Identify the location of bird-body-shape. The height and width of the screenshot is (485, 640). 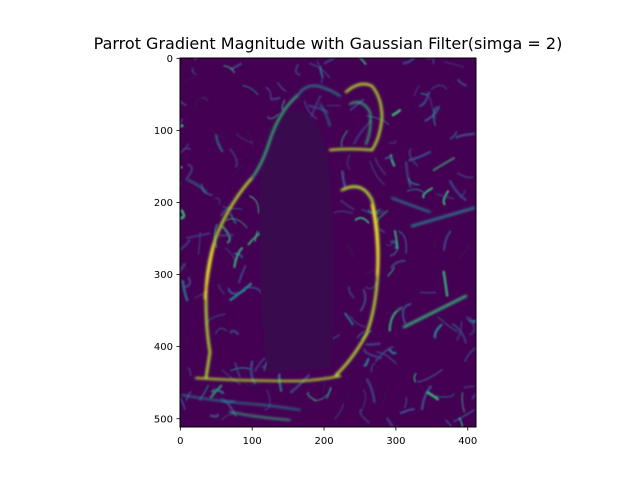
(297, 241).